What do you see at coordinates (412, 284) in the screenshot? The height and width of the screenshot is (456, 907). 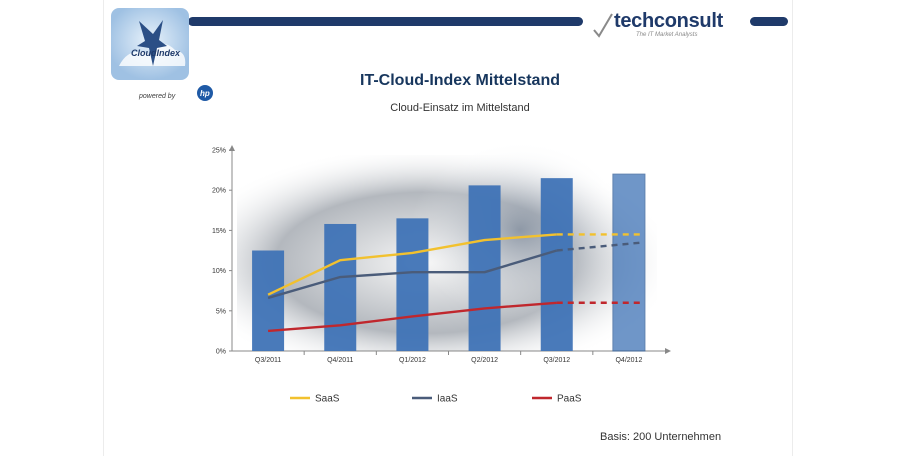 I see `bar-q1-2012` at bounding box center [412, 284].